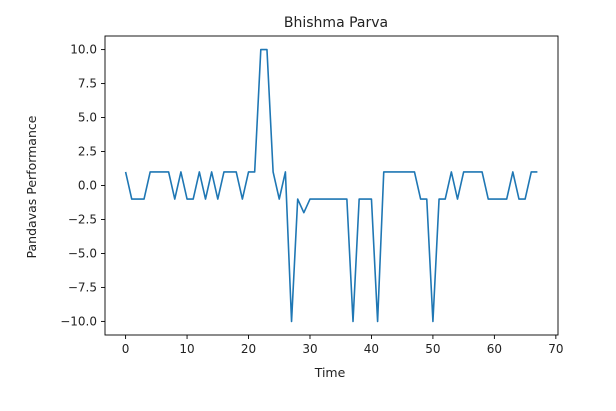 This screenshot has width=616, height=411. I want to click on x-tick-label: 50, so click(432, 349).